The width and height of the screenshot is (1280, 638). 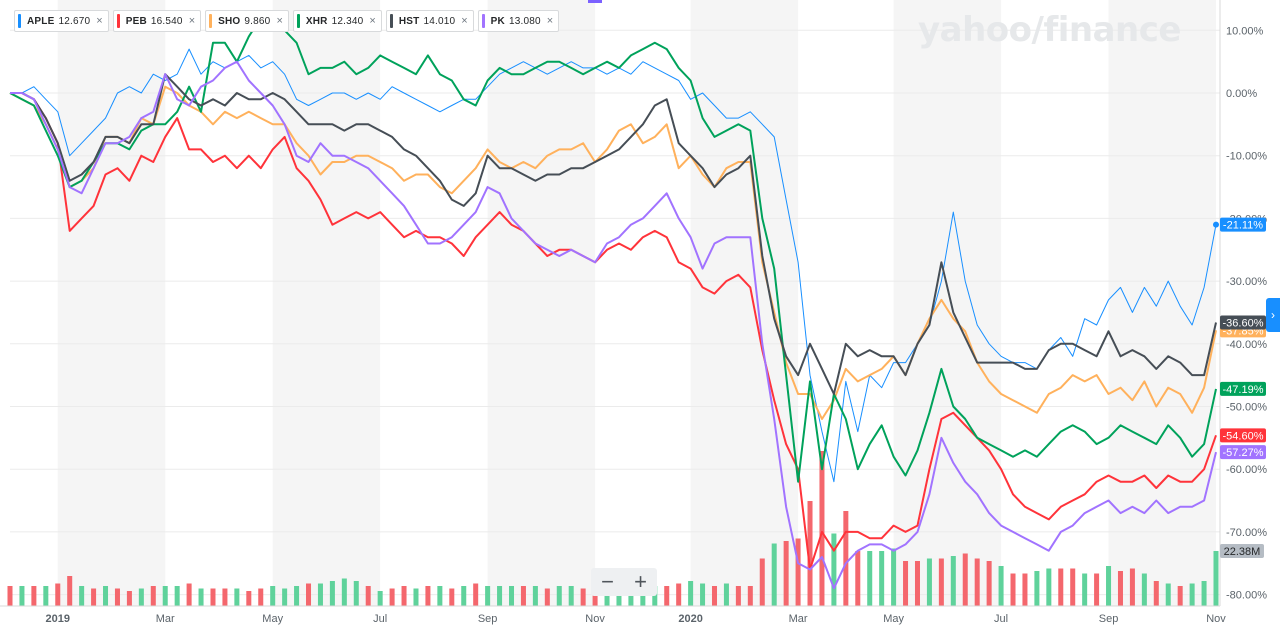 I want to click on legend-symbol: PK, so click(x=497, y=21).